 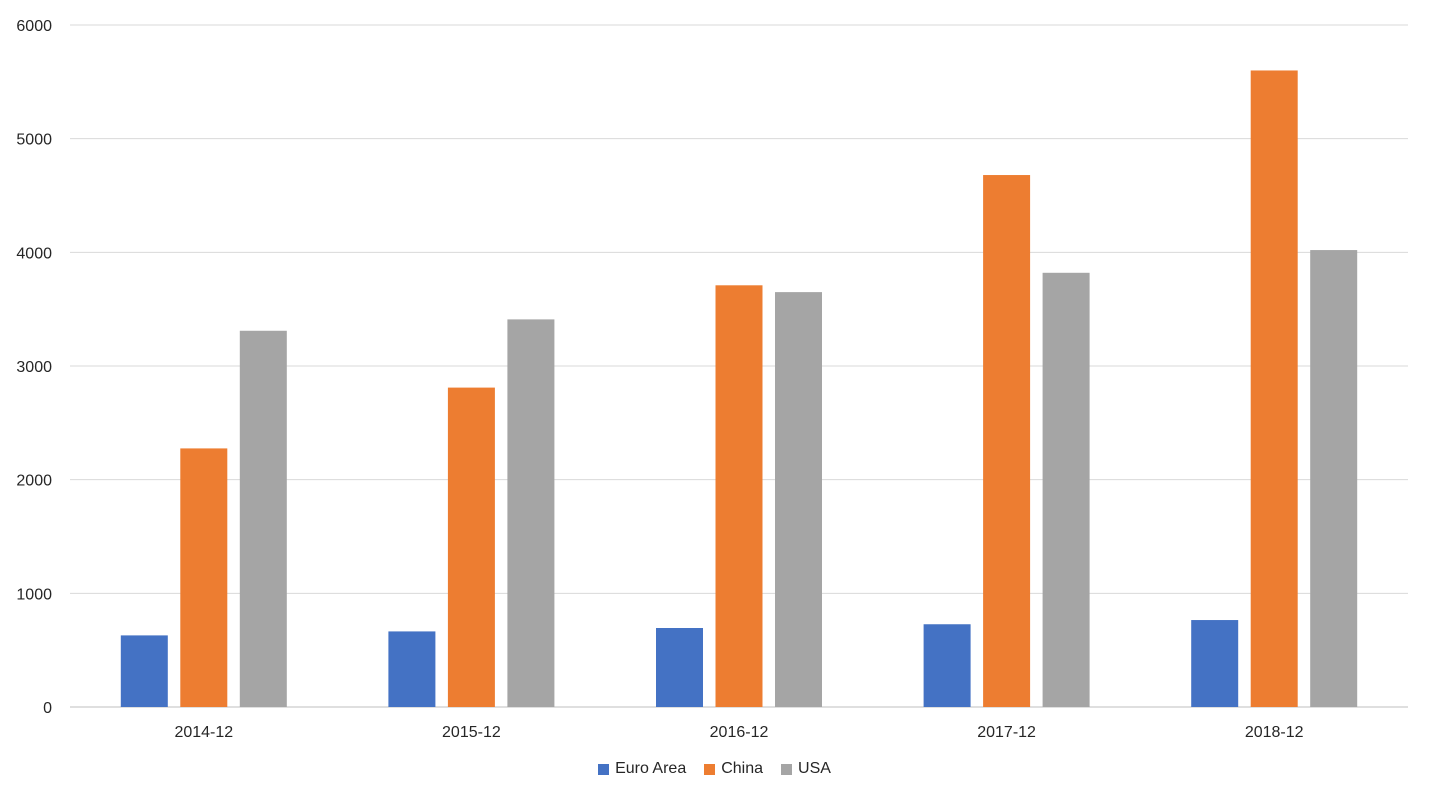 I want to click on y-axis-ticks: 0 1000 2000 3000 4000 5000 6000, so click(x=34, y=367).